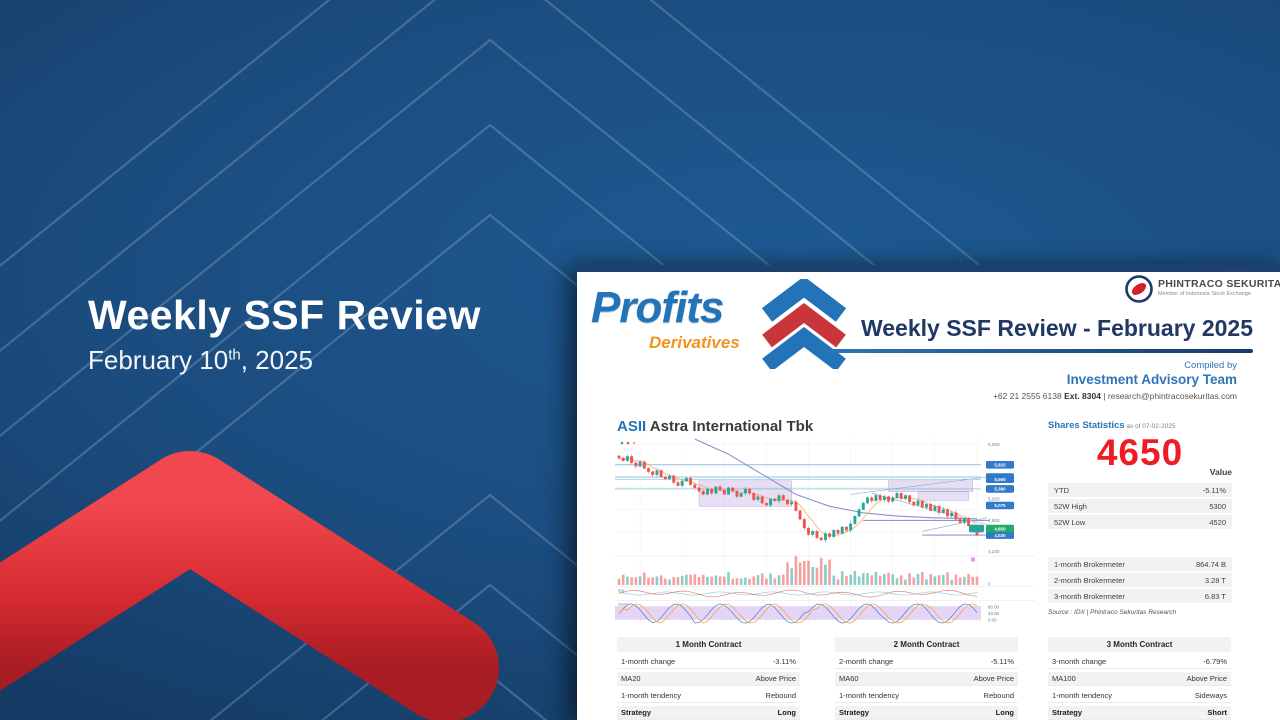 The height and width of the screenshot is (720, 1280). Describe the element at coordinates (804, 324) in the screenshot. I see `triple-chevron-icon` at that location.